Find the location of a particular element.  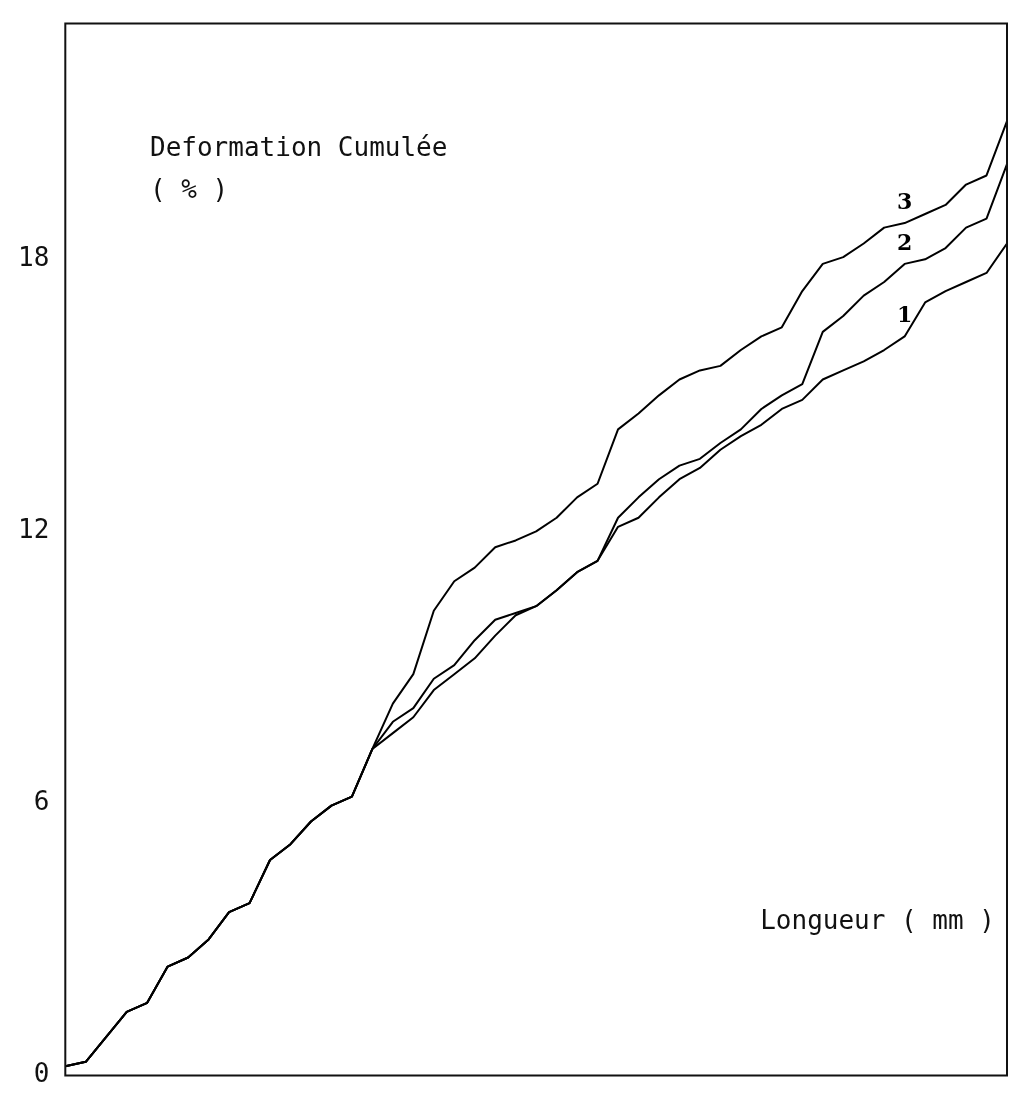

y-tick-label: 6 is located at coordinates (41, 801).